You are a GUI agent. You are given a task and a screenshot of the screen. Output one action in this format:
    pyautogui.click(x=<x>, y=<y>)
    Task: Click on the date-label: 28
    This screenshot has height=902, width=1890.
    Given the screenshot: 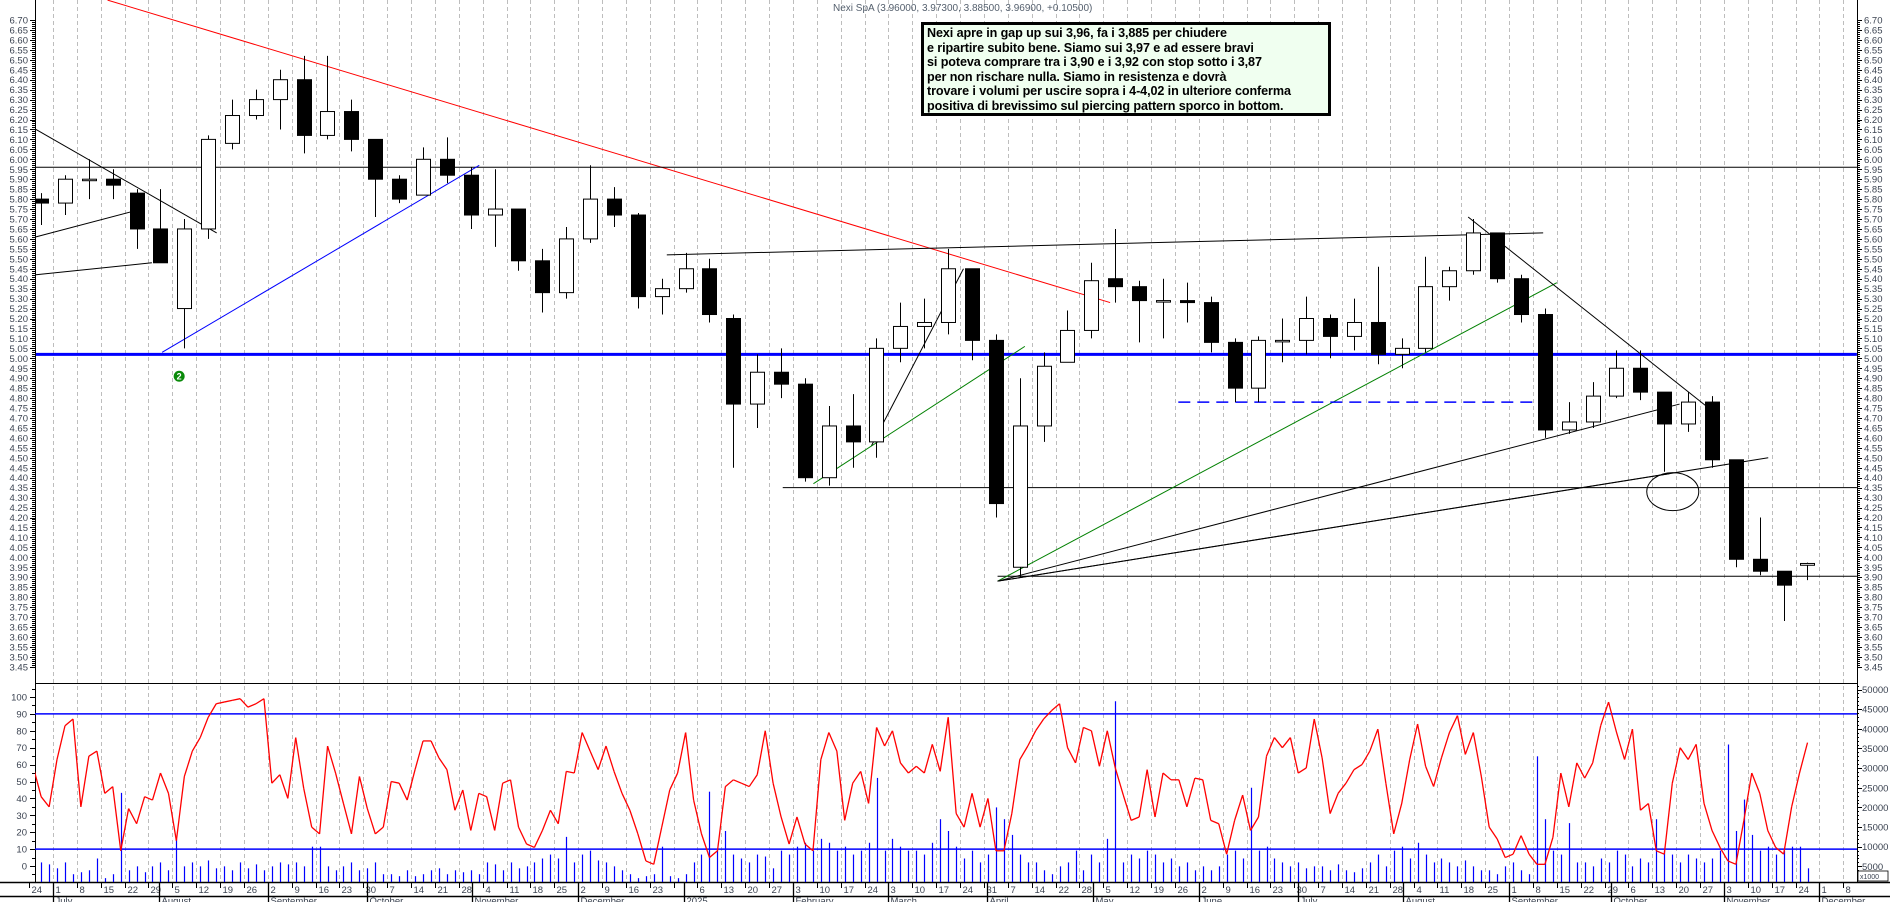 What is the action you would take?
    pyautogui.click(x=1087, y=890)
    